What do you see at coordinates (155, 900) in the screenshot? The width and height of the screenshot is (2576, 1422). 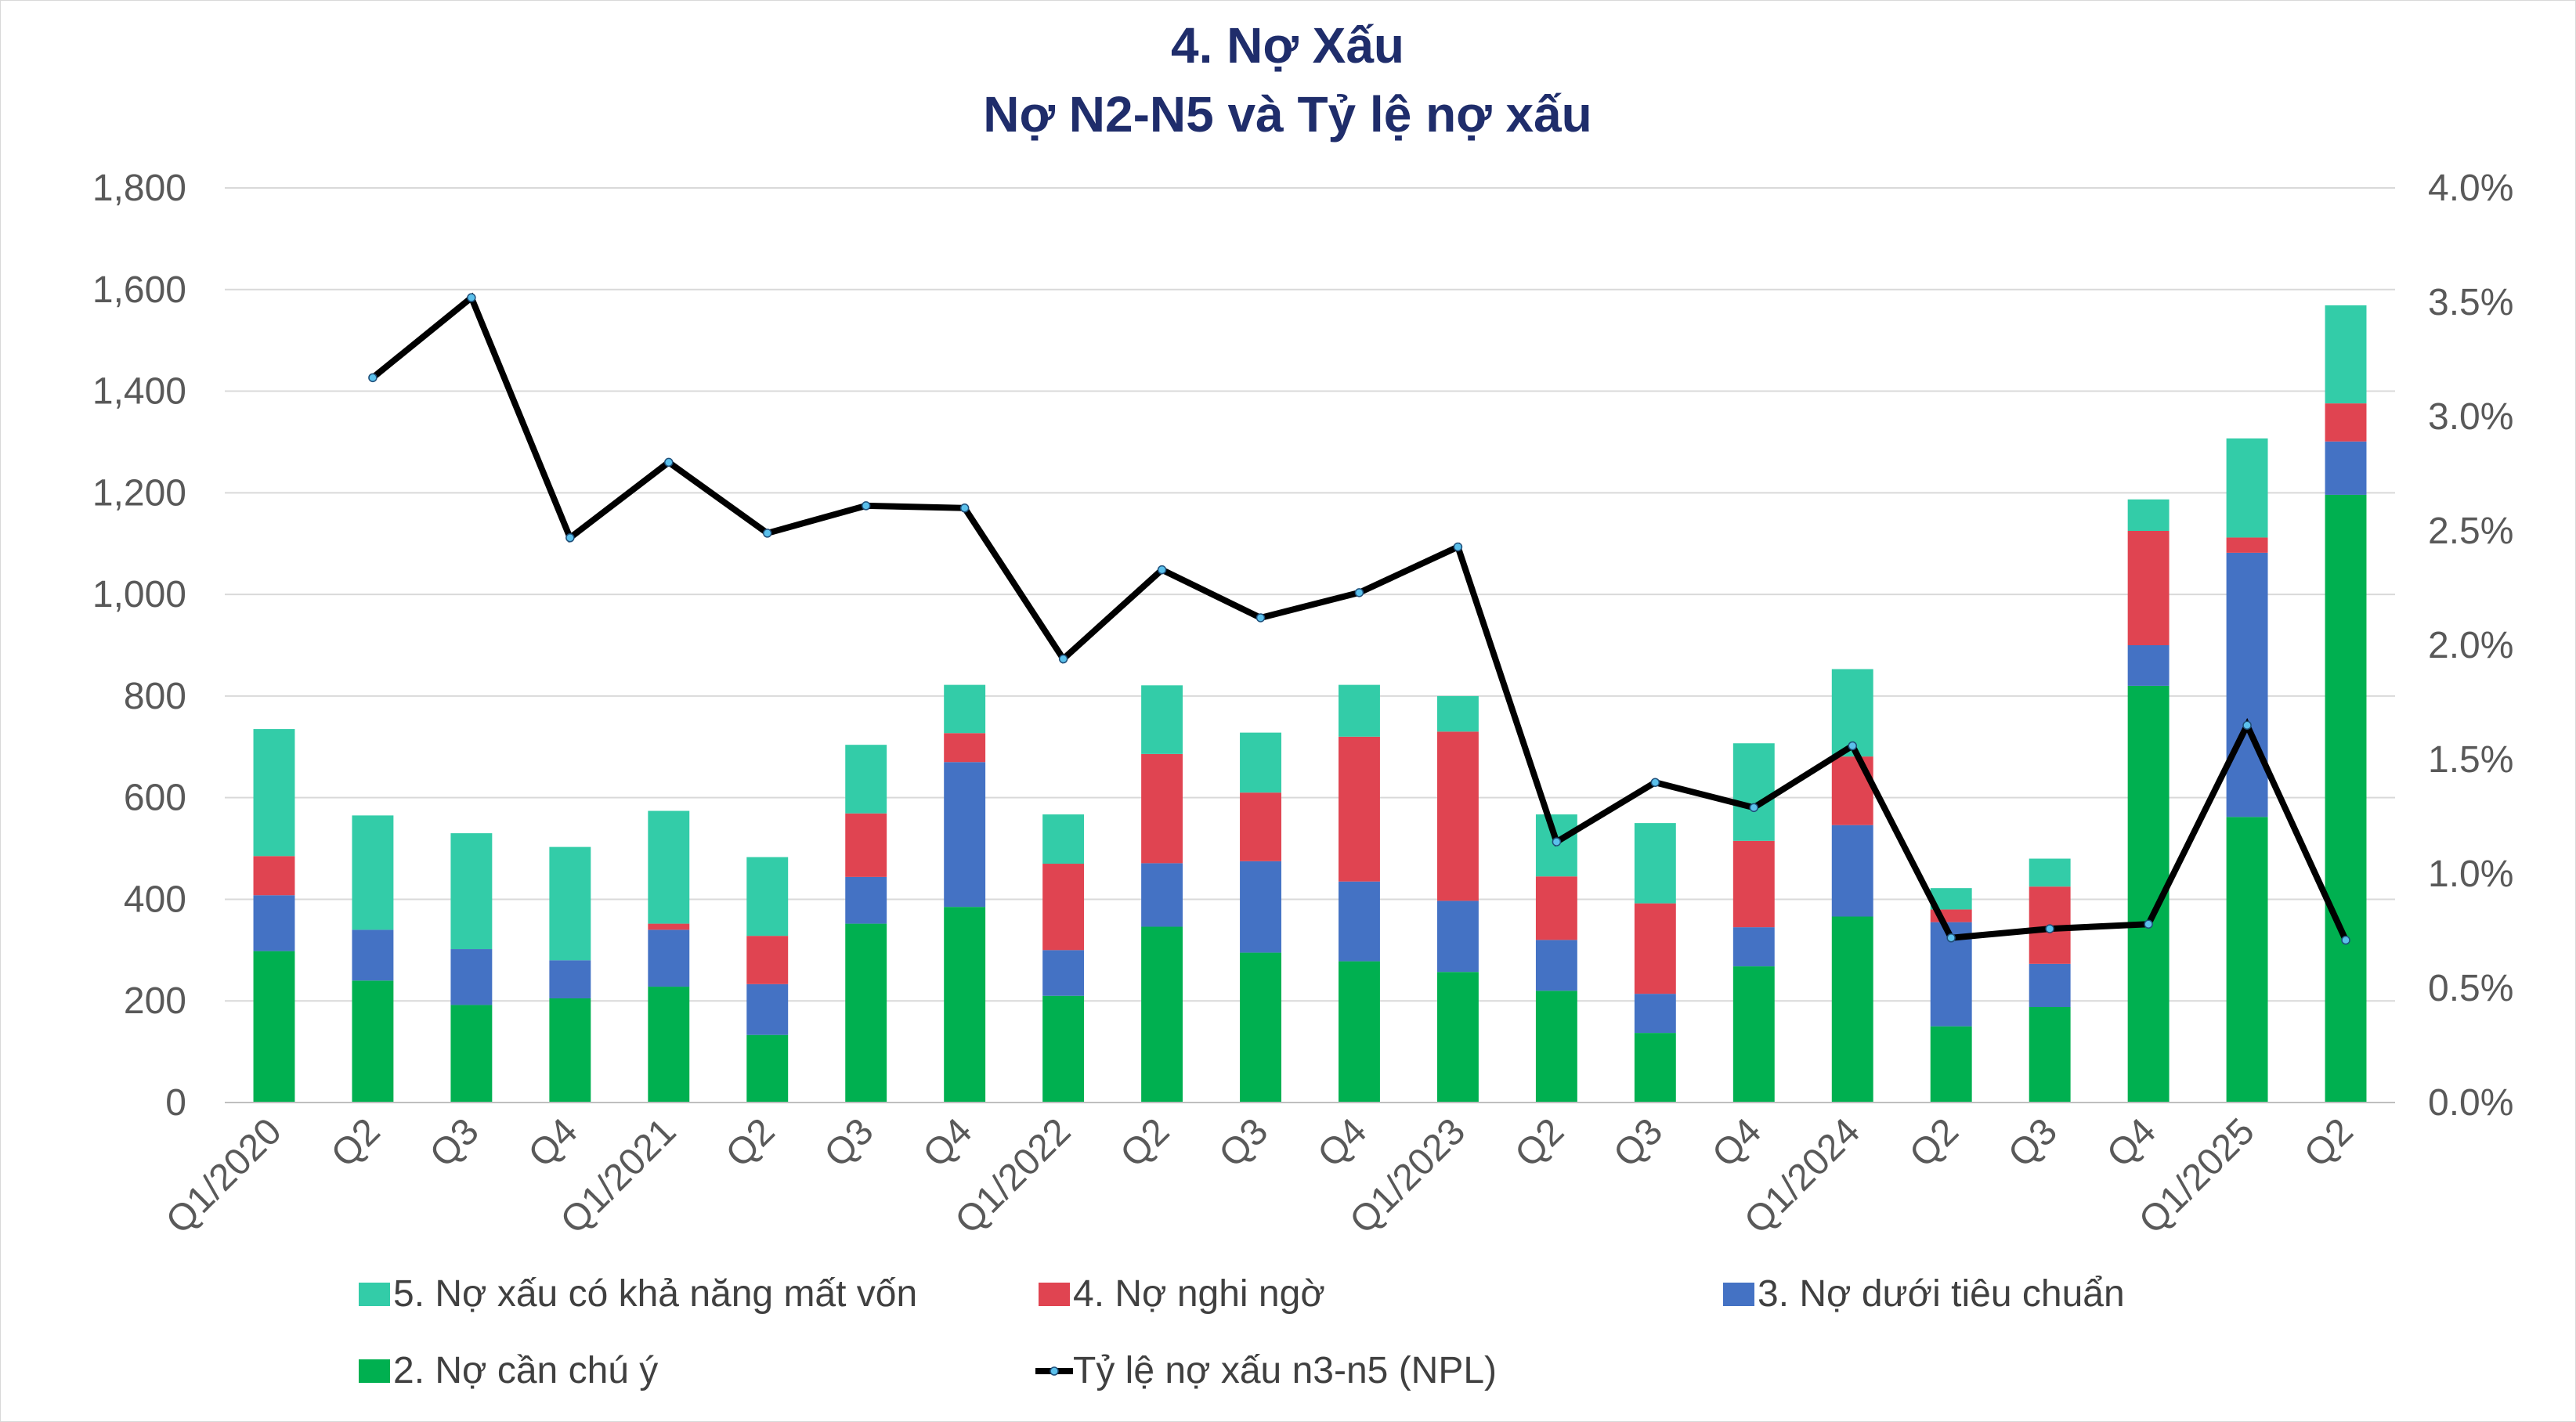 I see `y-tick-label: 400` at bounding box center [155, 900].